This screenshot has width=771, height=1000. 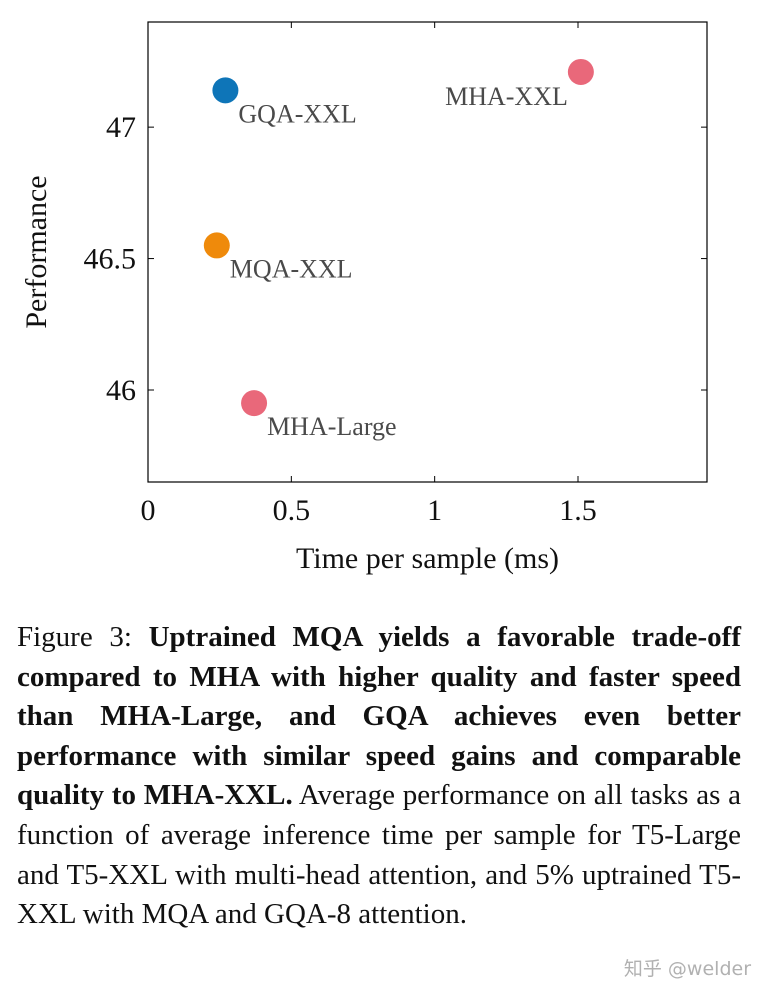 I want to click on y-axis-label: Performance, so click(x=36, y=251).